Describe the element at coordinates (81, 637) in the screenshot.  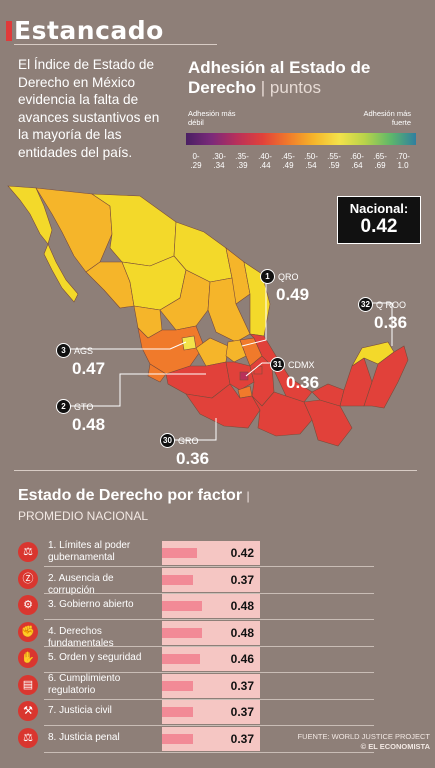
I see `factor-label: 4. Derechos fundamentales` at that location.